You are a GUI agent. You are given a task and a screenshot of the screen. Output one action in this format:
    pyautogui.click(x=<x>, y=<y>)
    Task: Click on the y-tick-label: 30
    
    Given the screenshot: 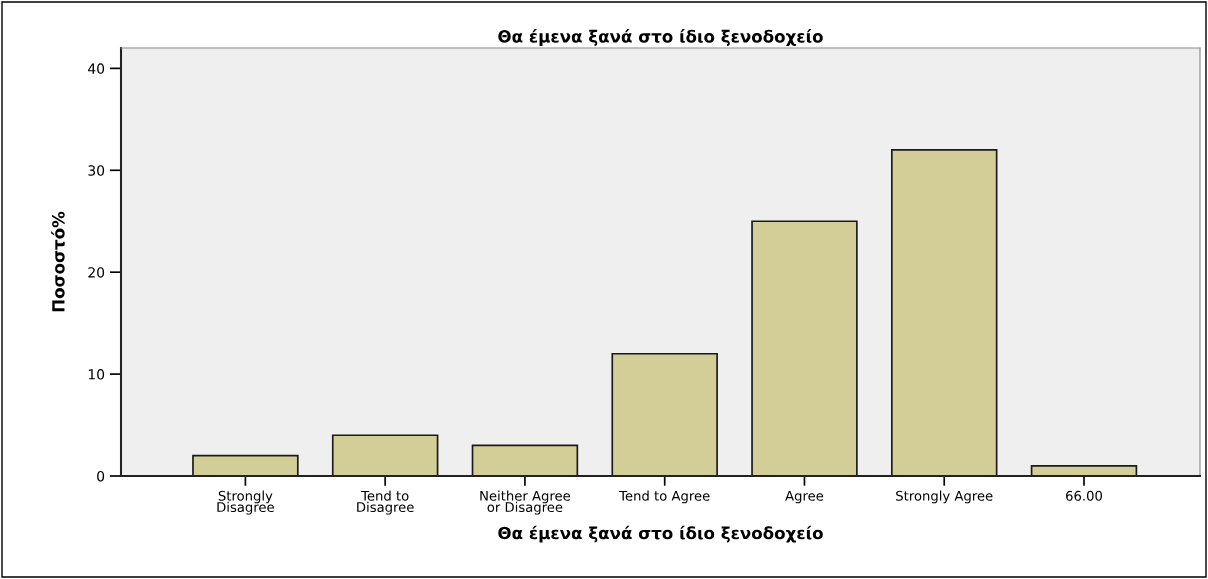 What is the action you would take?
    pyautogui.click(x=96, y=170)
    